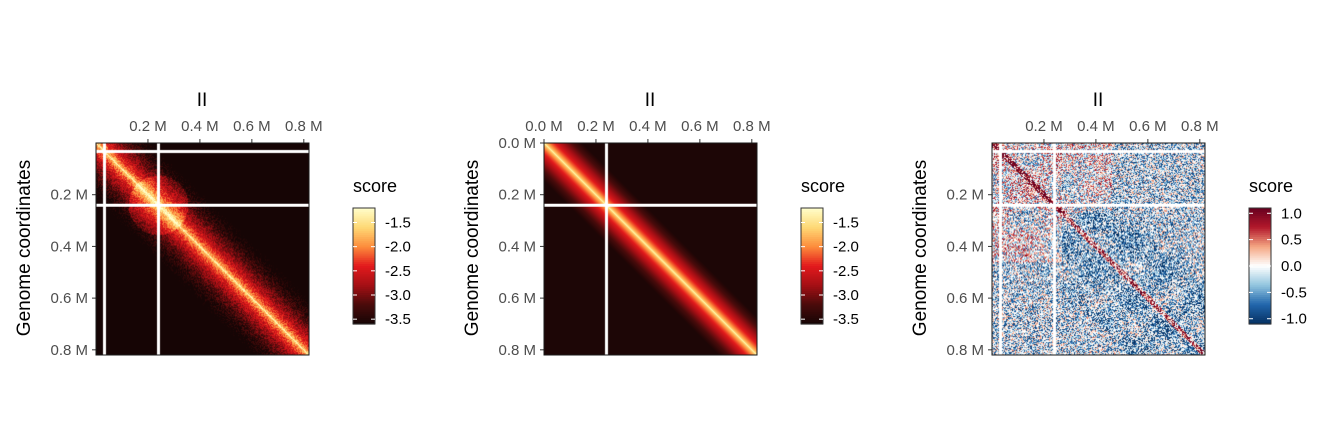 The width and height of the screenshot is (1344, 443). I want to click on legend-tick-label: -2.5, so click(846, 271).